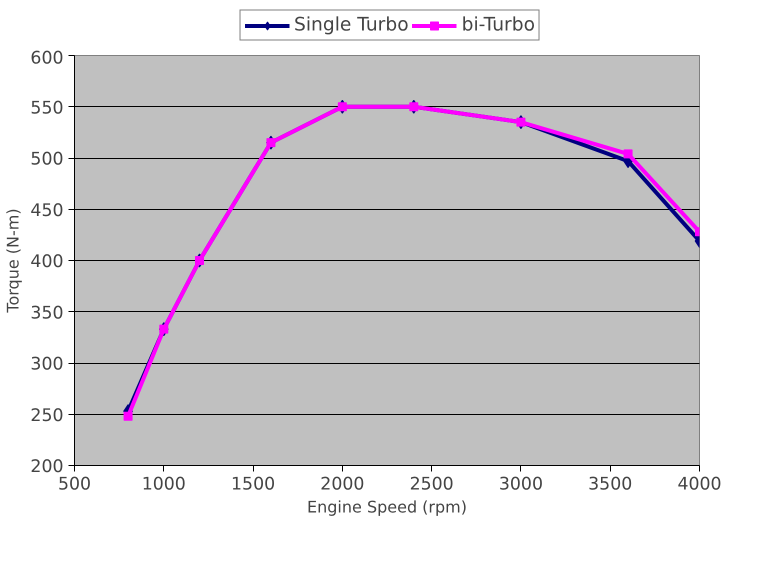  I want to click on x-tick-label: 2500, so click(432, 484).